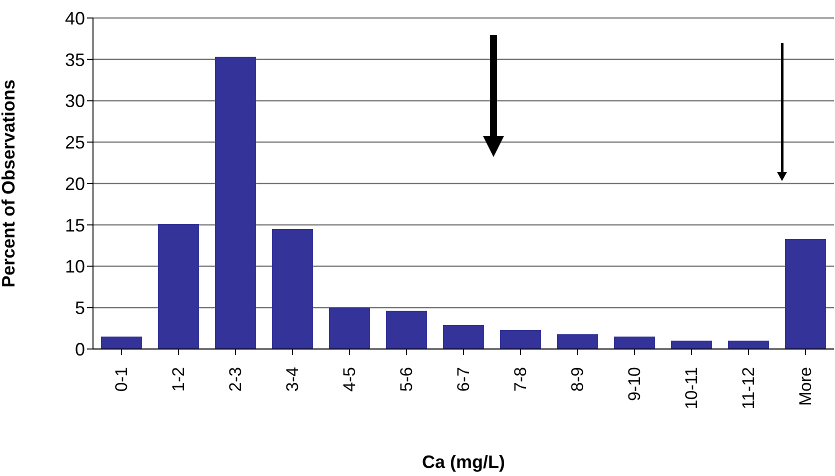  What do you see at coordinates (74, 142) in the screenshot?
I see `y-tick-label: 25` at bounding box center [74, 142].